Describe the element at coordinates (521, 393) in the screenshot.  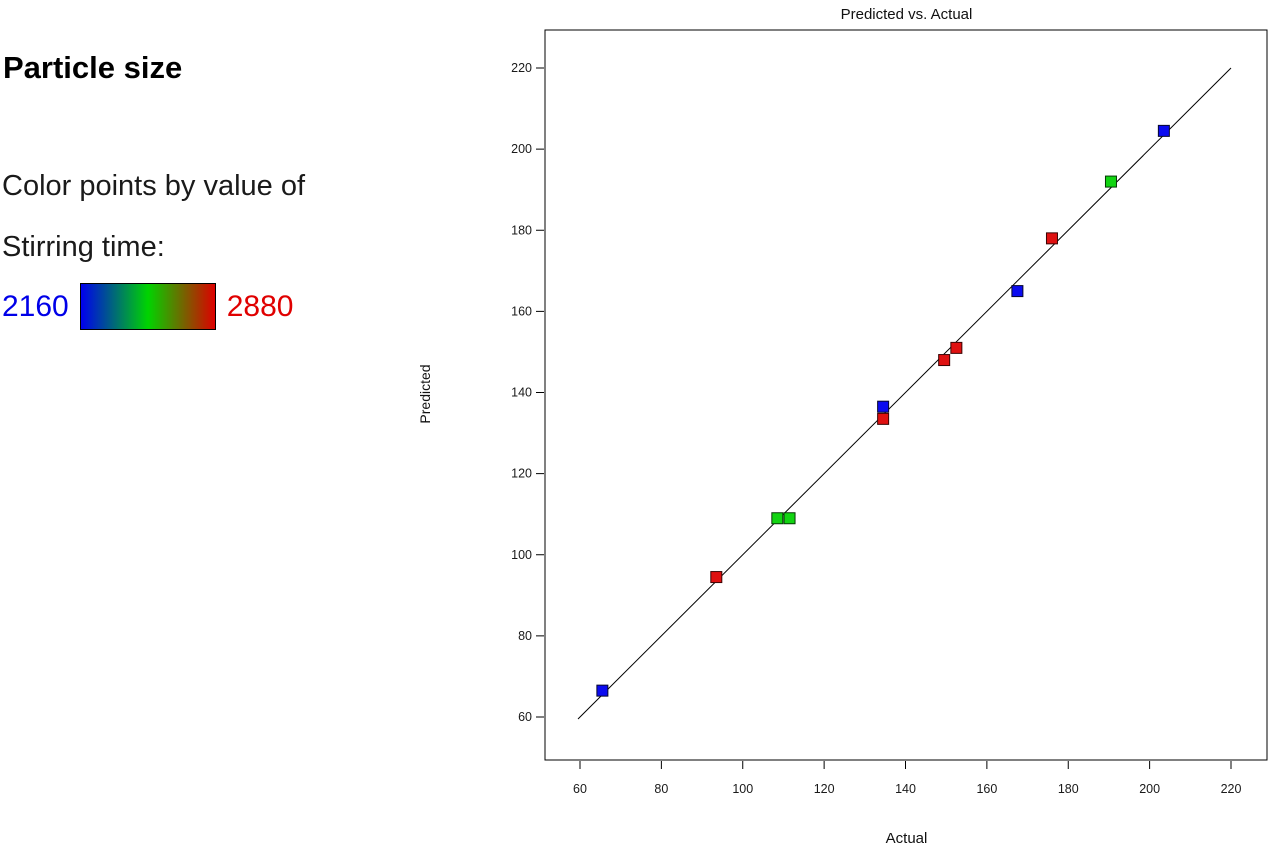
I see `y-tick-label: 140` at that location.